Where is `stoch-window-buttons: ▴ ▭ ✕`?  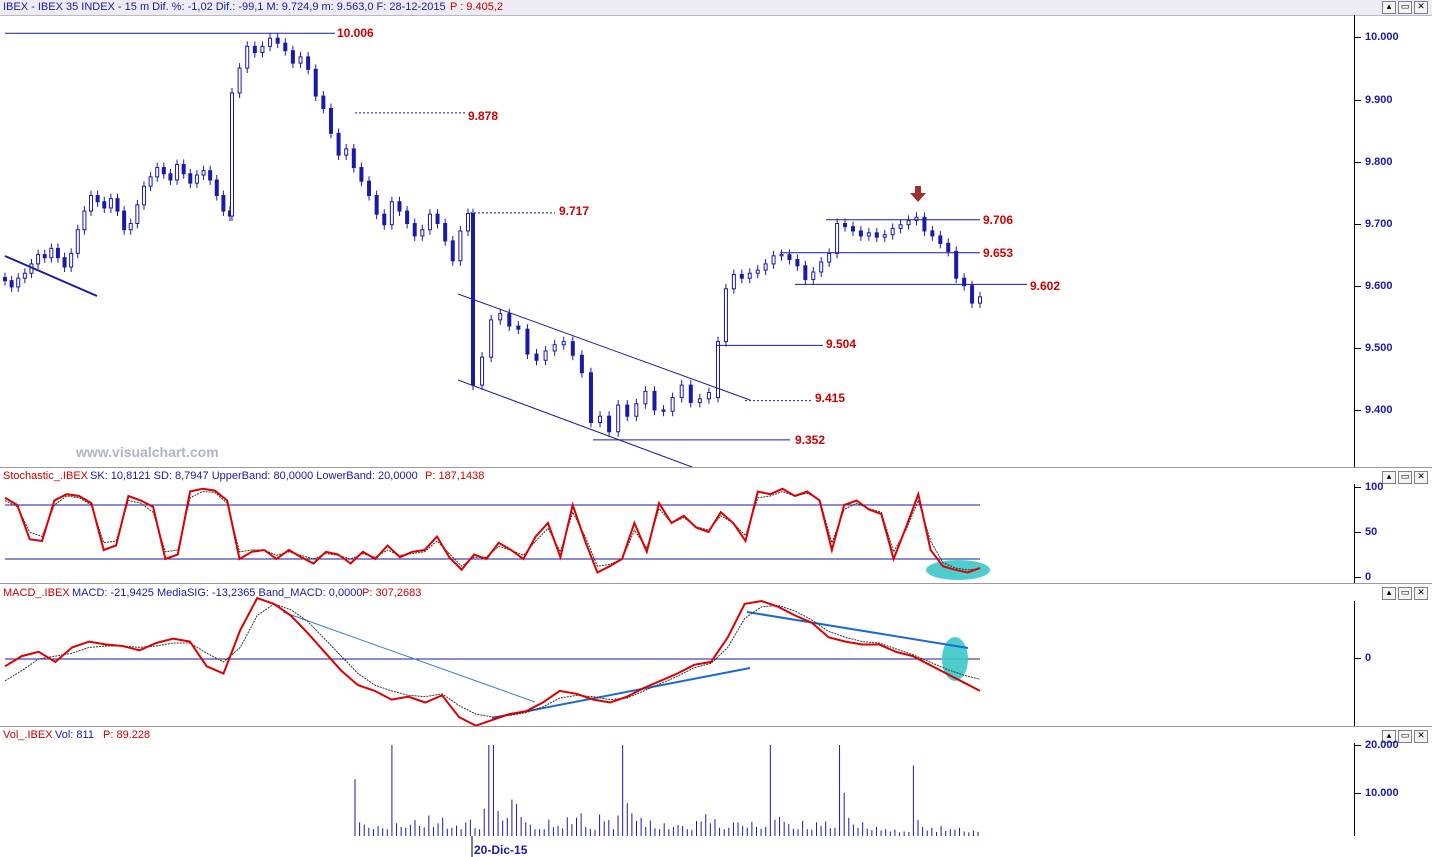
stoch-window-buttons: ▴ ▭ ✕ is located at coordinates (1405, 477).